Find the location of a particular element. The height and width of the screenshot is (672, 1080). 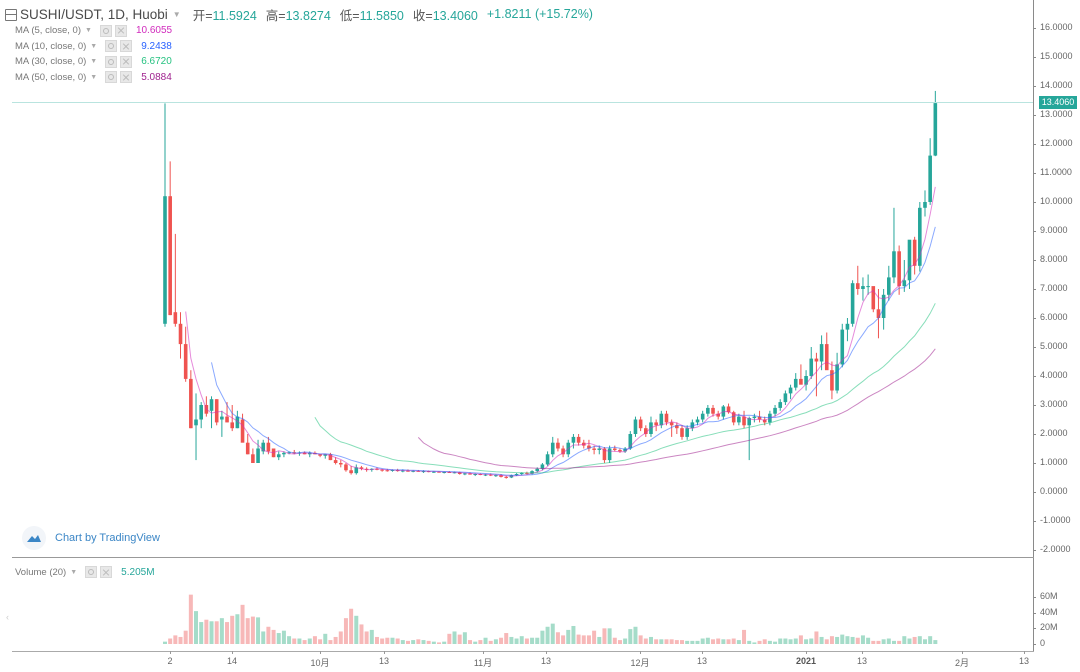

last-price-line is located at coordinates (522, 102).